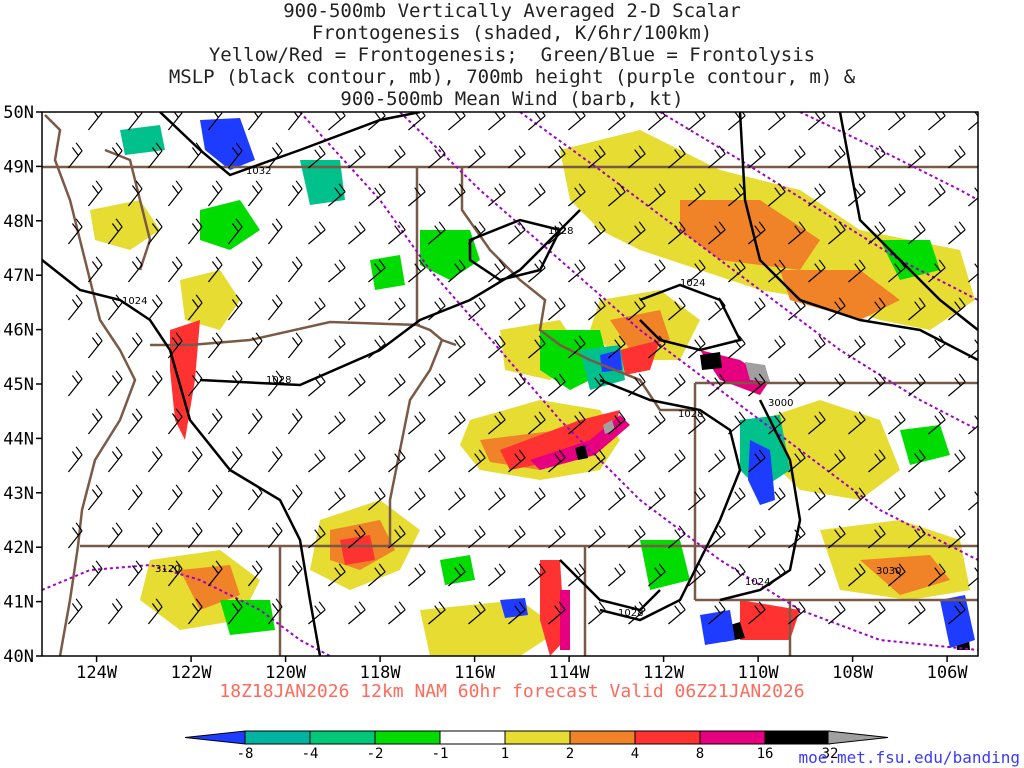 Image resolution: width=1024 pixels, height=768 pixels. Describe the element at coordinates (436, 257) in the screenshot. I see `idaho-montana-border` at that location.